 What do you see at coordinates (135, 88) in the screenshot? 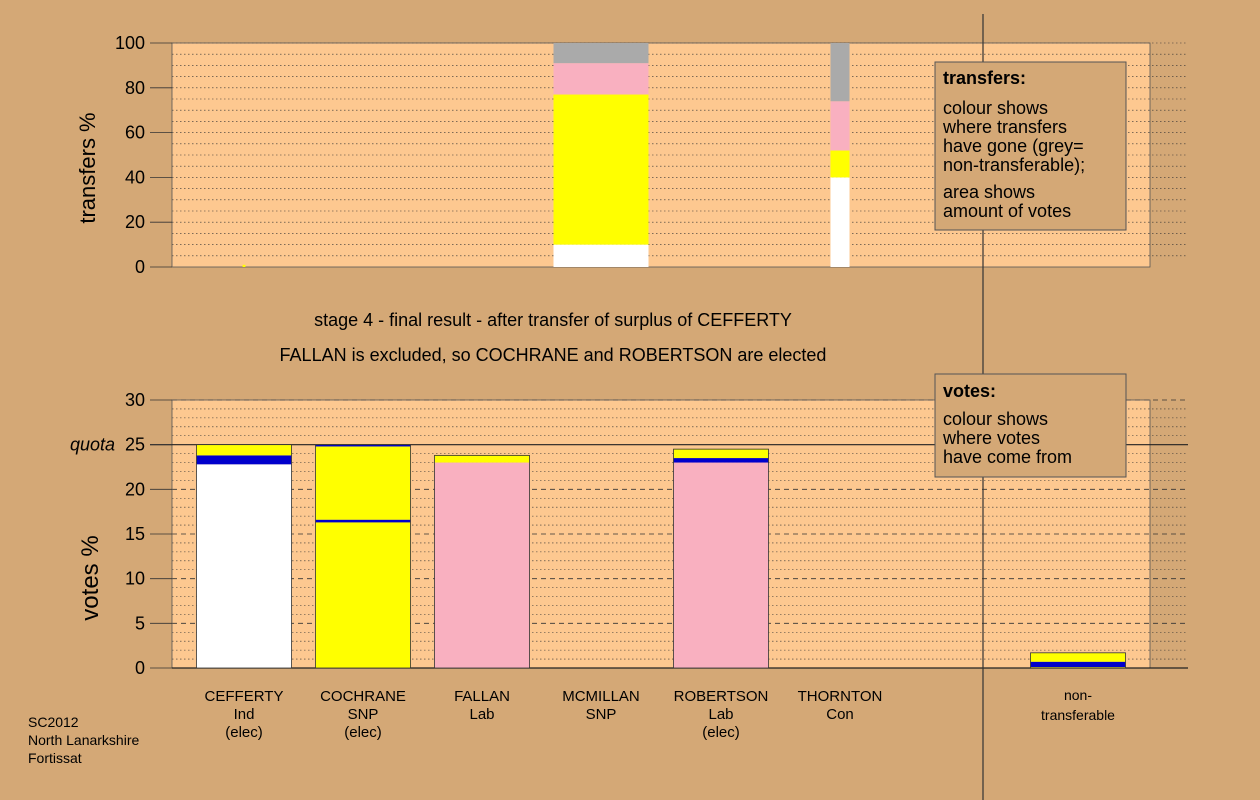
I see `transfers-y-tick-label: 80` at bounding box center [135, 88].